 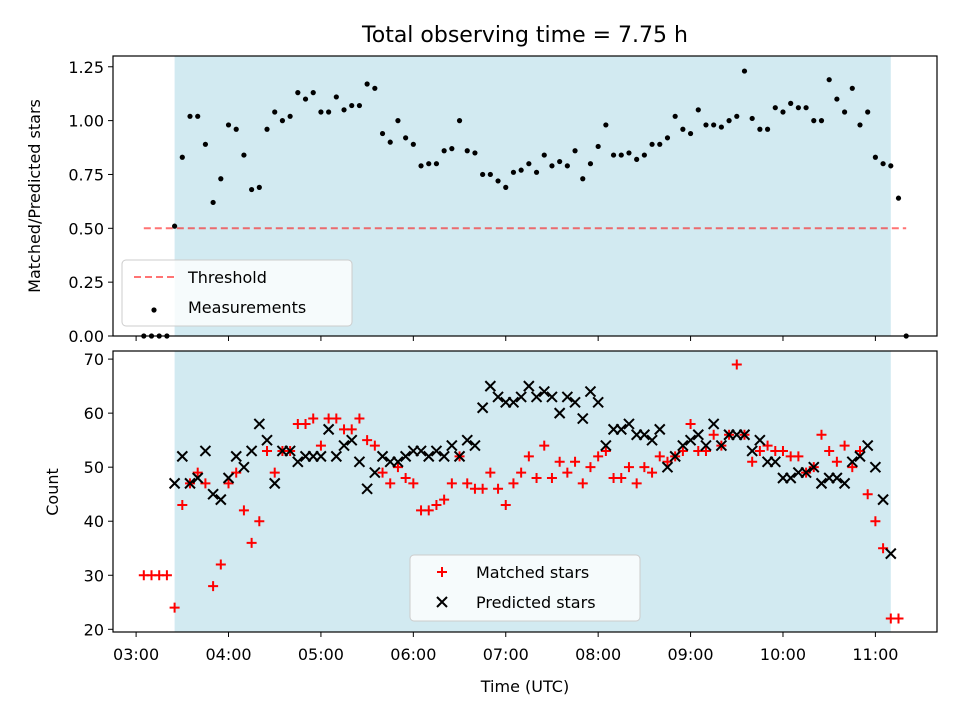 What do you see at coordinates (94, 629) in the screenshot?
I see `y-tick-label: 20` at bounding box center [94, 629].